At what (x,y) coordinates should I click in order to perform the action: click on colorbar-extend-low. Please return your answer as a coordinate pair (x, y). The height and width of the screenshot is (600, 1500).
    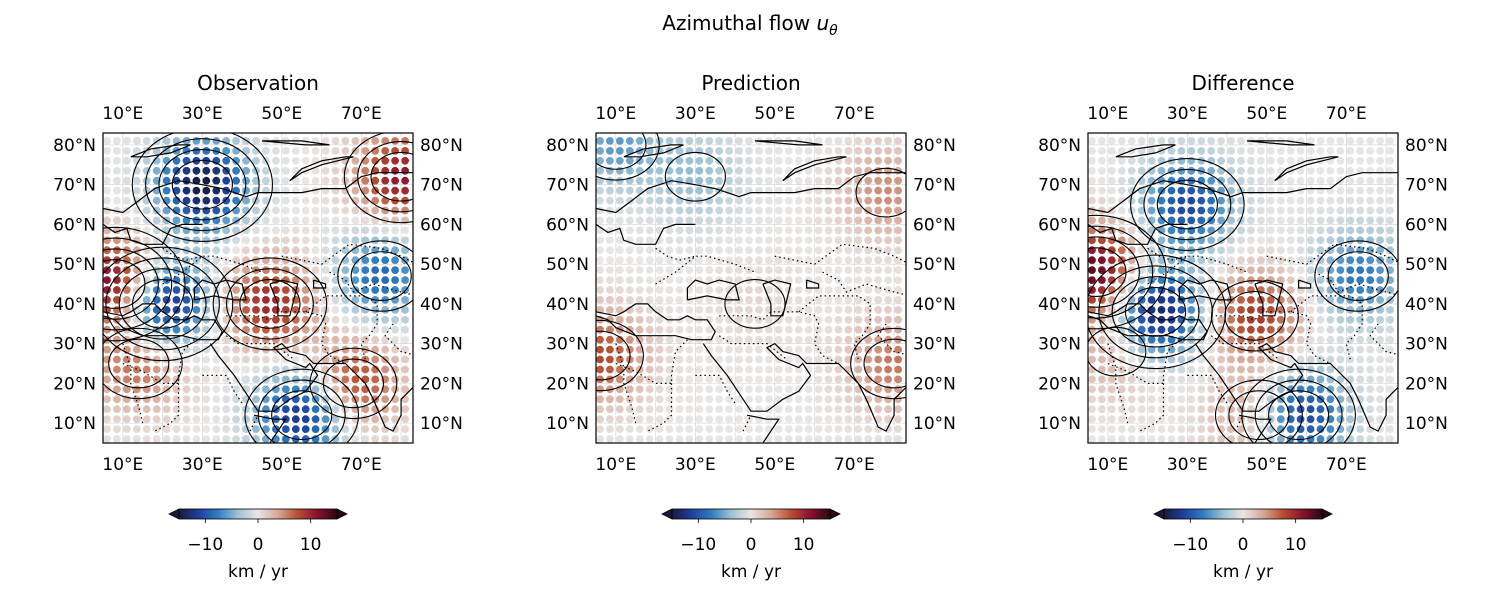
    Looking at the image, I should click on (174, 514).